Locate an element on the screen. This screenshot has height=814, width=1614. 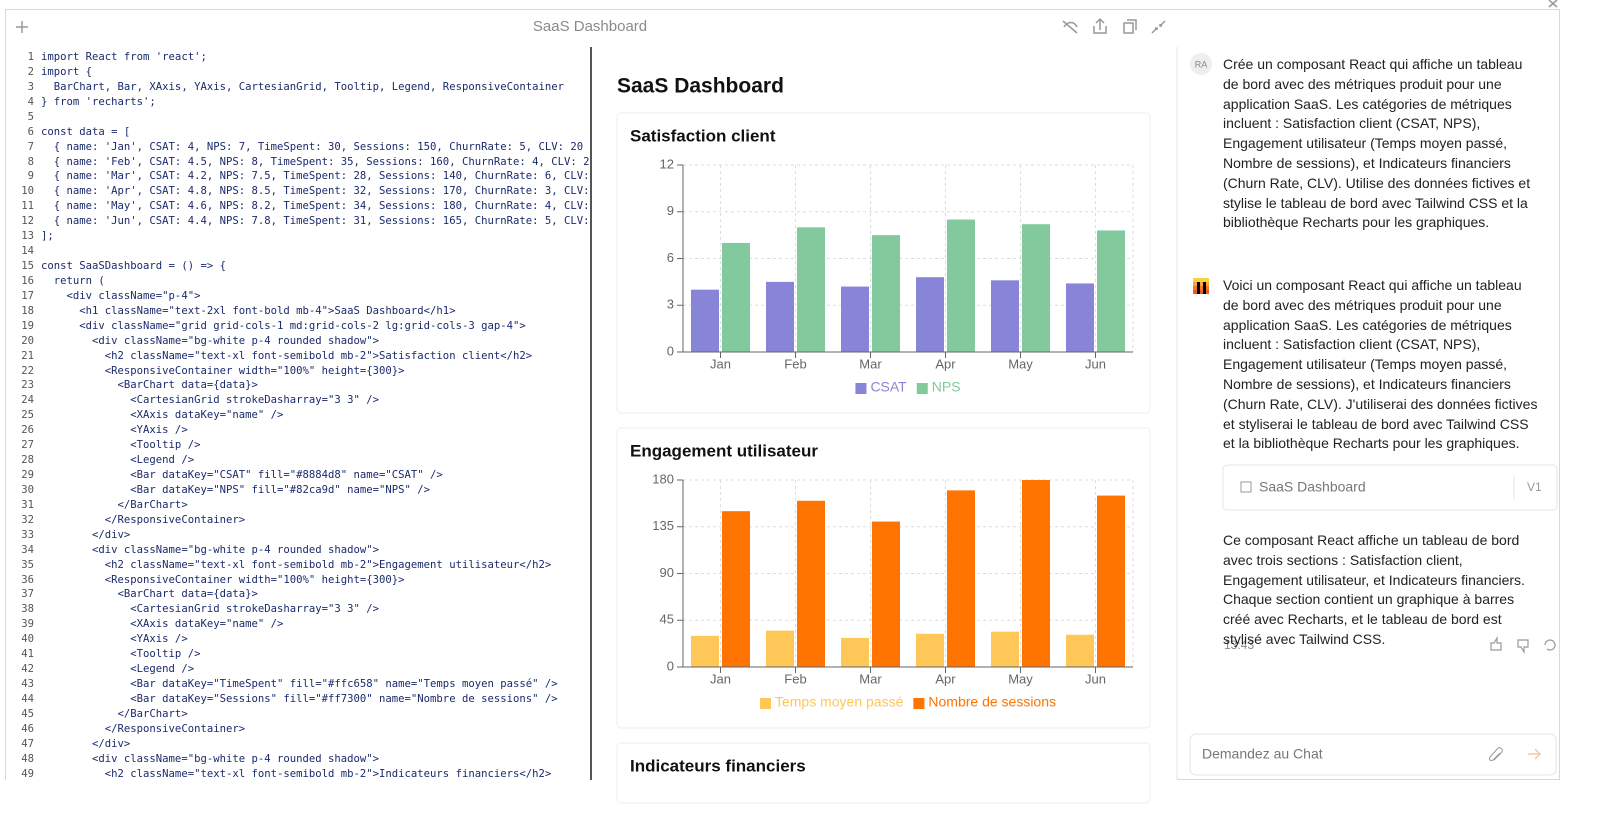
line-number: 29 is located at coordinates (27, 475).